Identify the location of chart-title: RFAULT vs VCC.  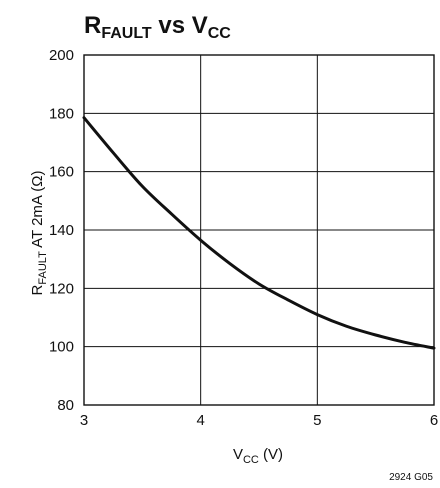
(157, 27).